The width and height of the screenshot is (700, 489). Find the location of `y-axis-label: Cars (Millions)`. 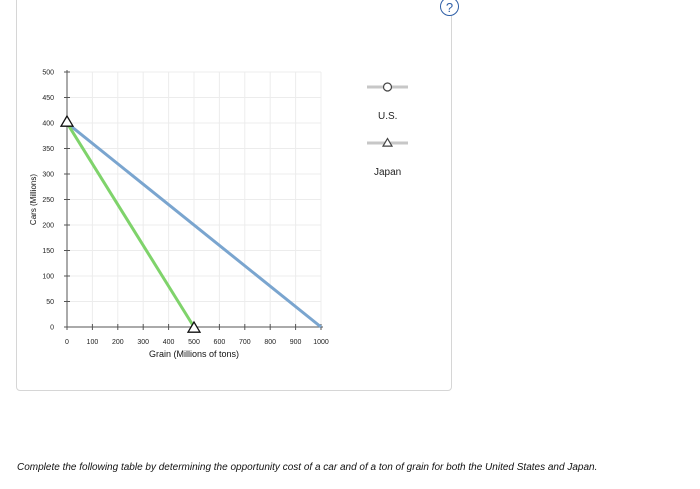

y-axis-label: Cars (Millions) is located at coordinates (33, 199).